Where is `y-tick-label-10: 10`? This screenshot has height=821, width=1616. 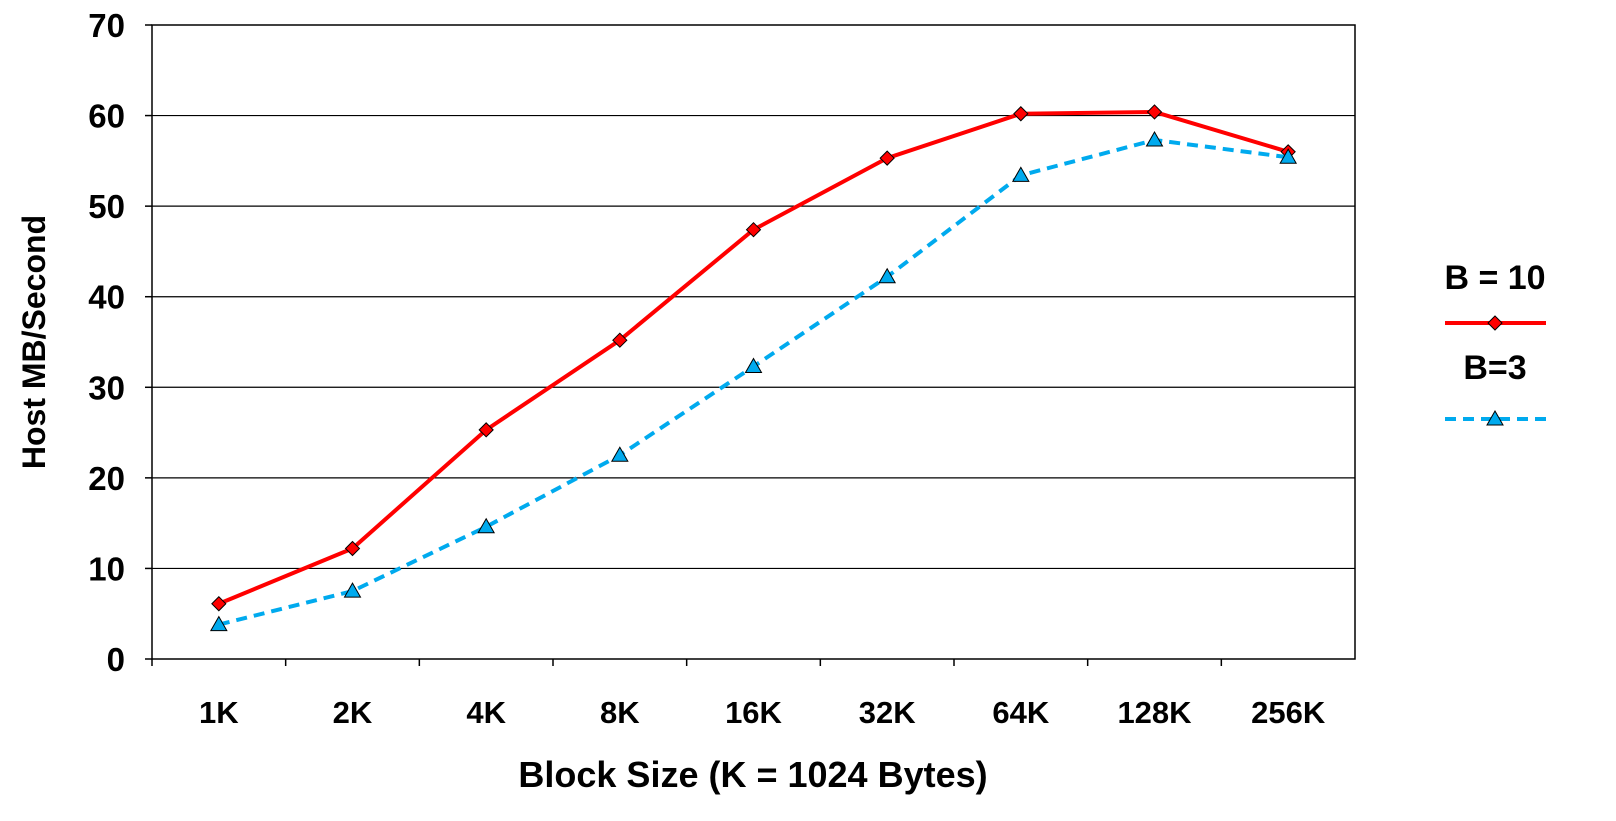
y-tick-label-10: 10 is located at coordinates (106, 568).